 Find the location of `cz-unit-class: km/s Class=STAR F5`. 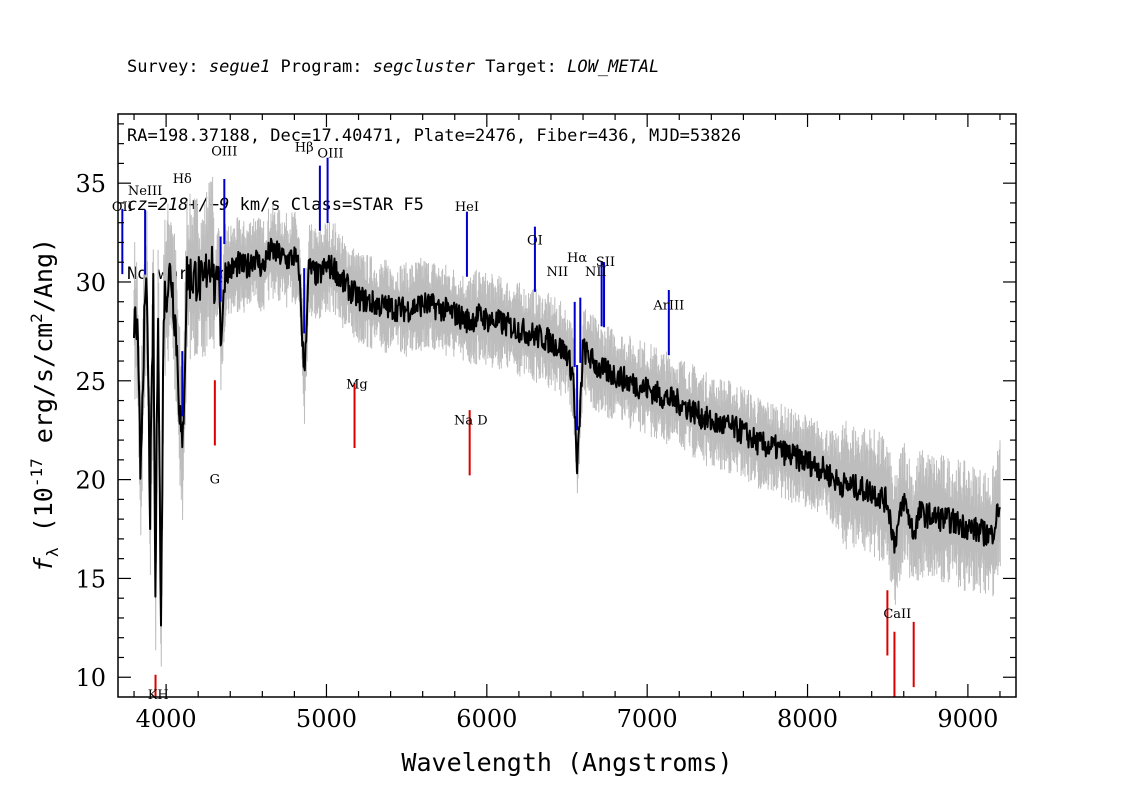

cz-unit-class: km/s Class=STAR F5 is located at coordinates (331, 205).